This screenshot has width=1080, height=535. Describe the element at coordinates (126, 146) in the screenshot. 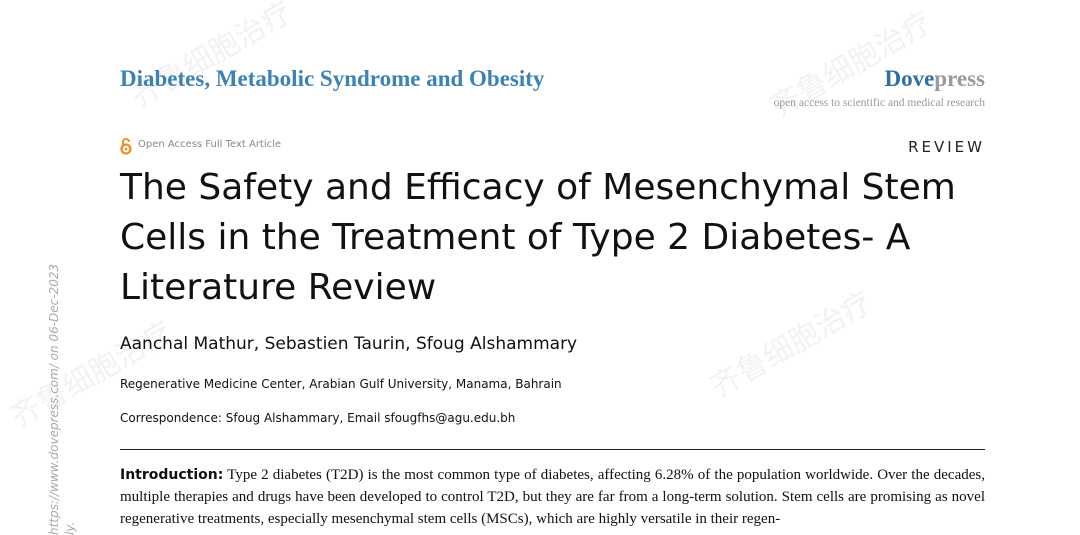

I see `open-access-icon` at that location.